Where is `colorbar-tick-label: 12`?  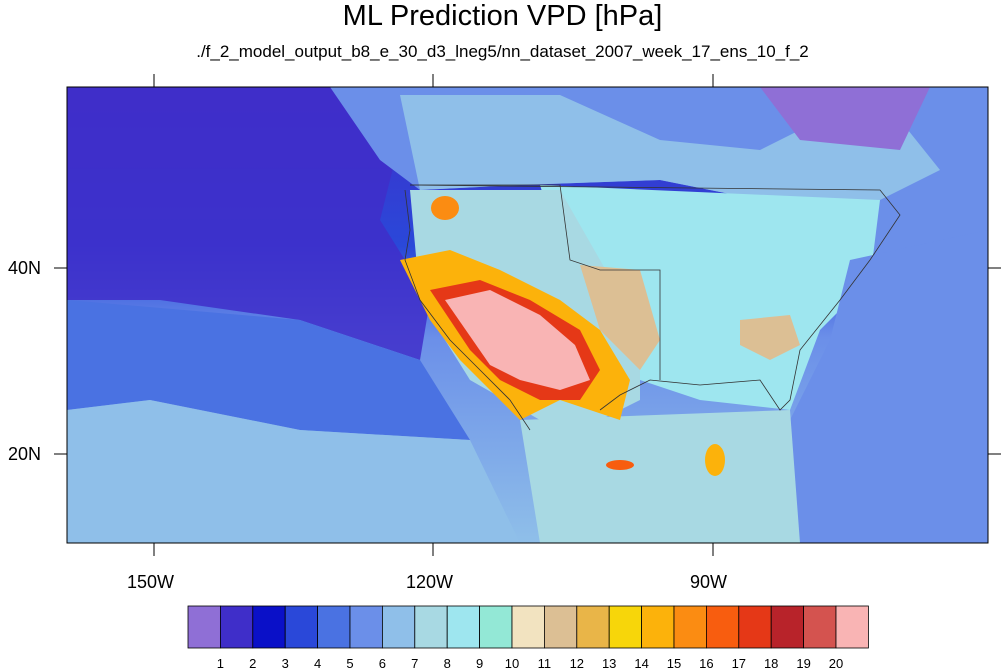 colorbar-tick-label: 12 is located at coordinates (577, 663).